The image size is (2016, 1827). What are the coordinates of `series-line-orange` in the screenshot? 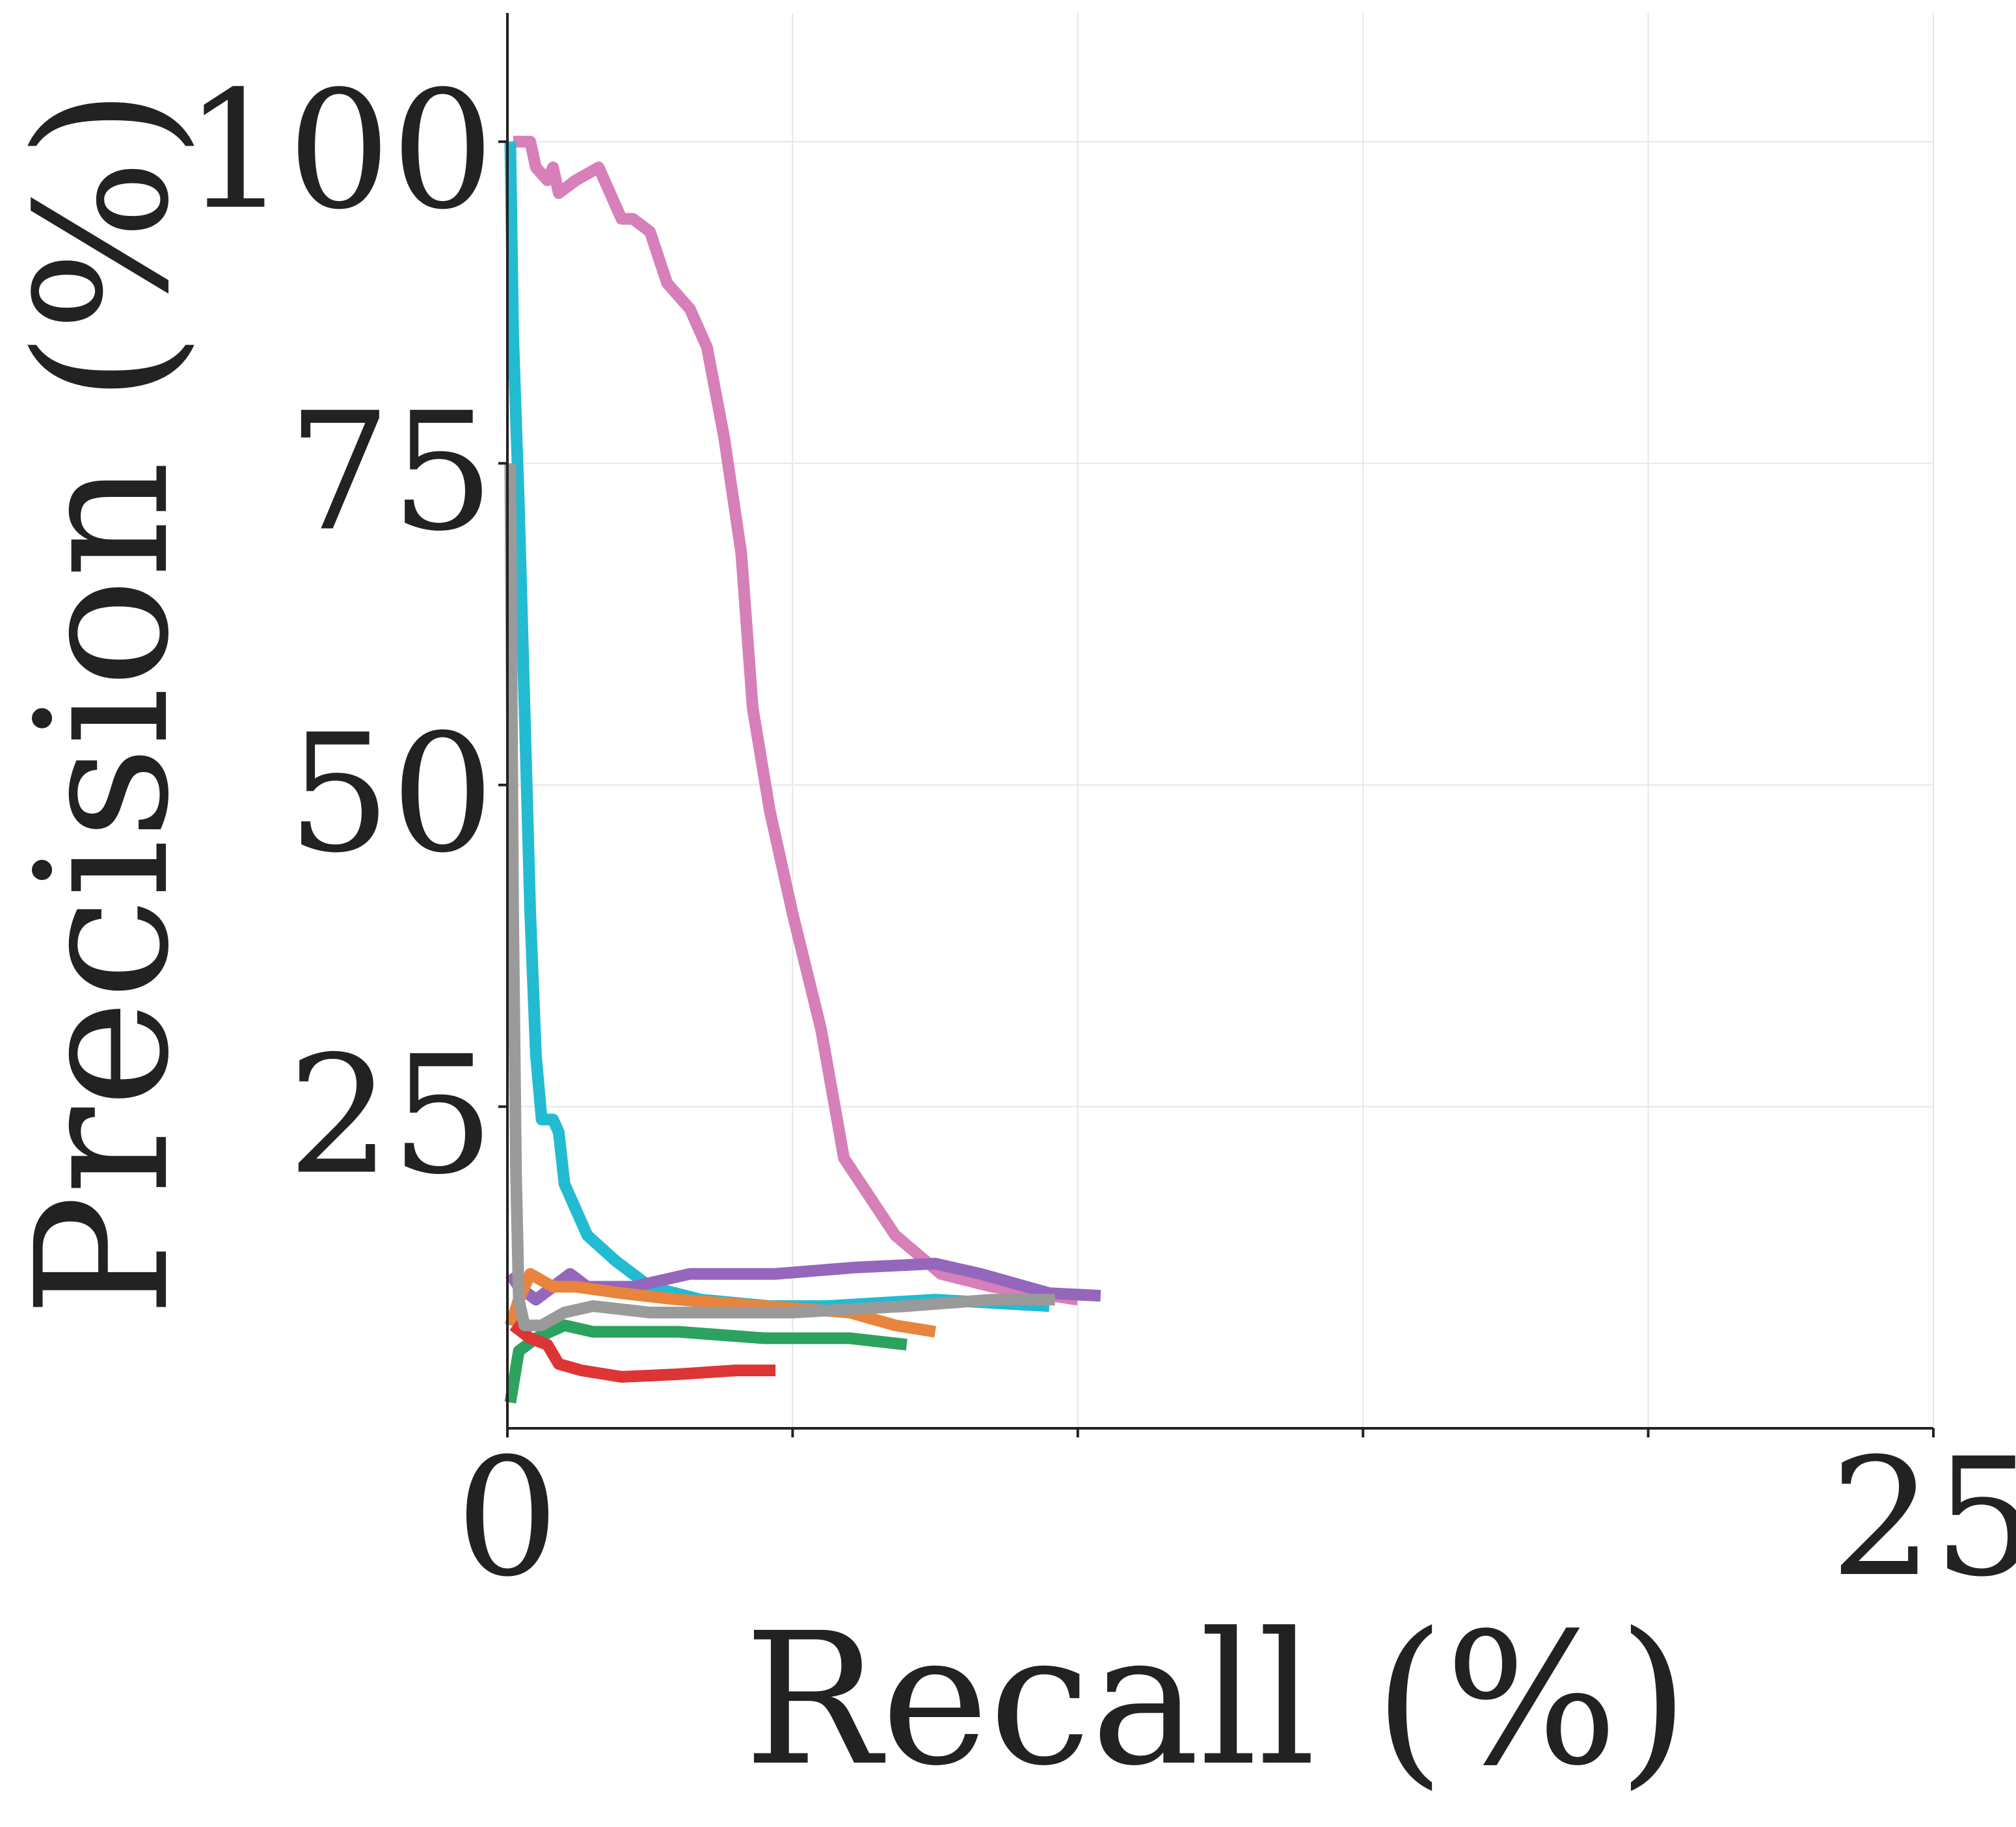 It's located at (720, 1303).